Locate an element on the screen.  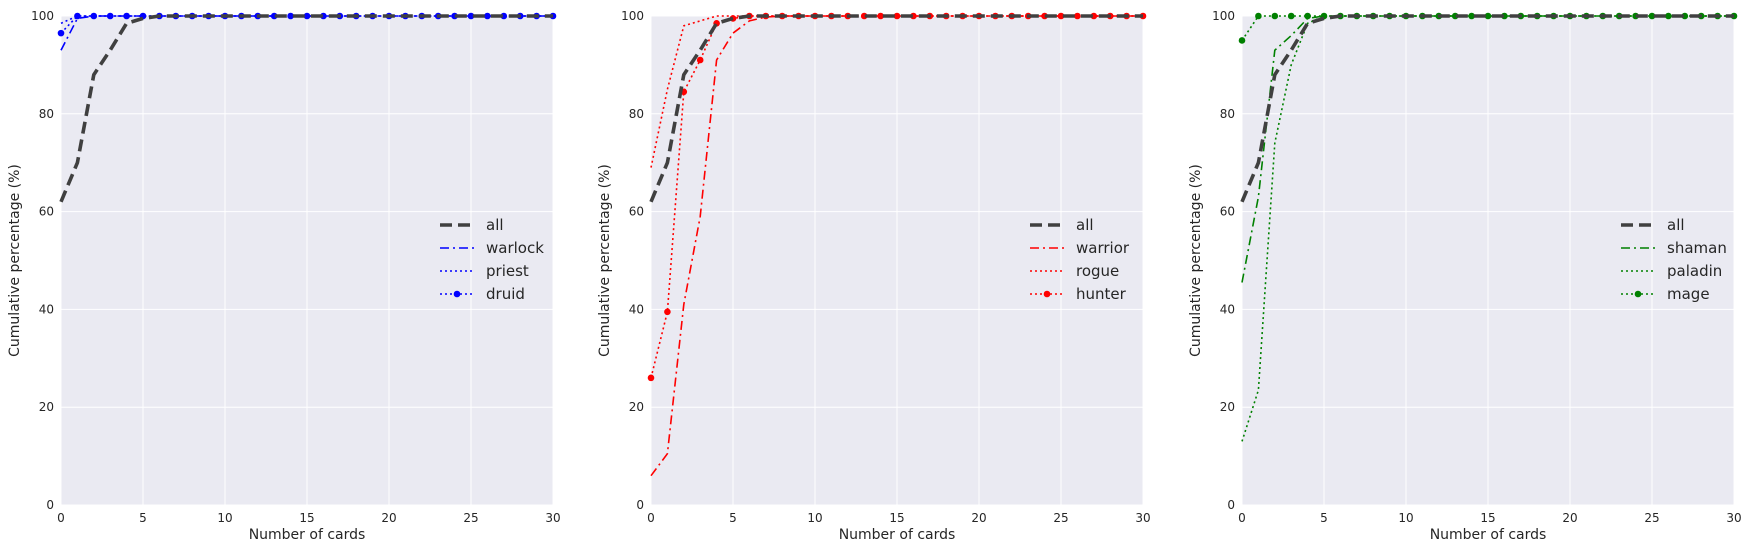
legend-label-warlock: warlock is located at coordinates (515, 248).